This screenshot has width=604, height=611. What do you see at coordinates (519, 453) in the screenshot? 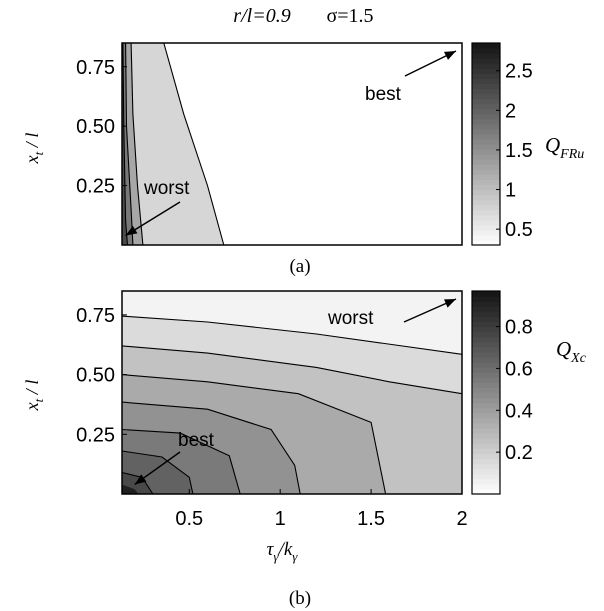
I see `colorbar-tick-label: 0.2` at bounding box center [519, 453].